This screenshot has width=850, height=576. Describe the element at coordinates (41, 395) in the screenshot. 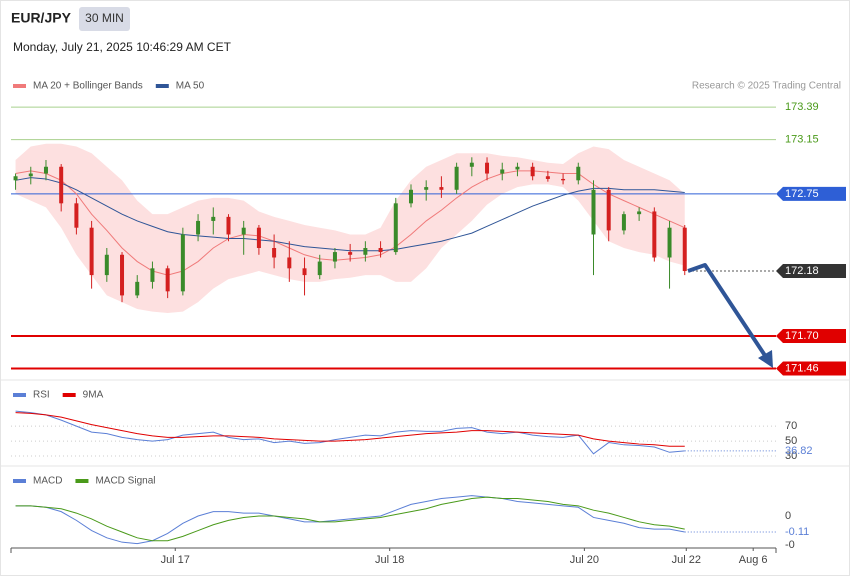

I see `legend-label: RSI` at that location.